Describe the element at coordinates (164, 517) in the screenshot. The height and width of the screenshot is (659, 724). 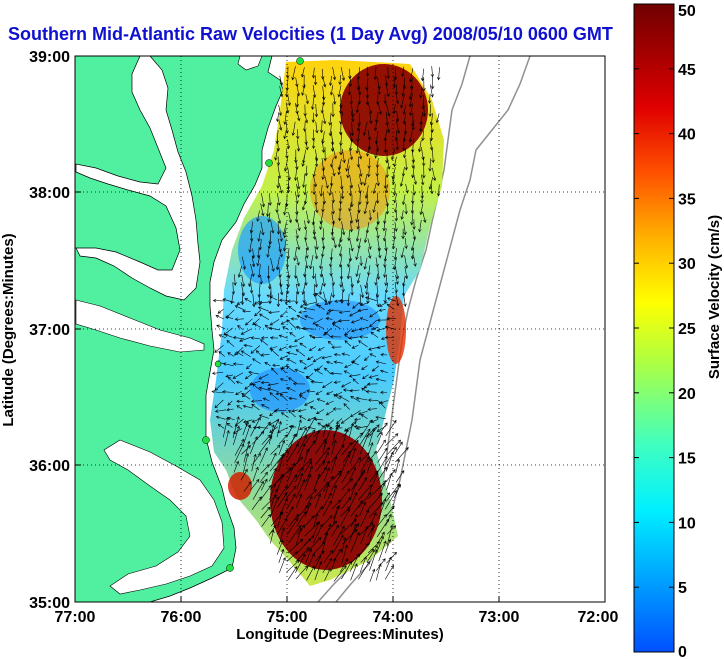
I see `pamlico-sound` at that location.